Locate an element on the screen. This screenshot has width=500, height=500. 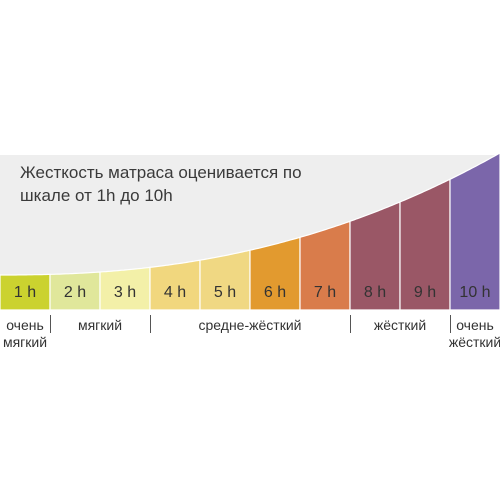
scale-cell-label-2: 2 h is located at coordinates (75, 292).